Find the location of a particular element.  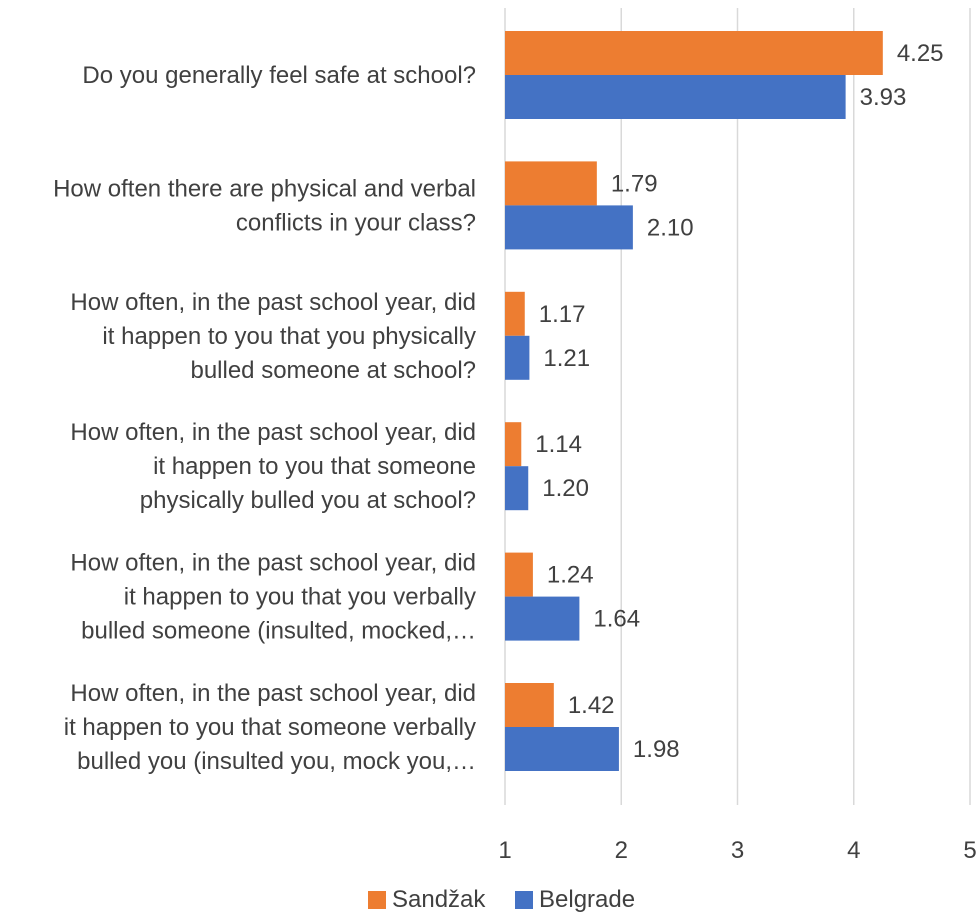

legend: Sandžak Belgrade is located at coordinates (501, 899).